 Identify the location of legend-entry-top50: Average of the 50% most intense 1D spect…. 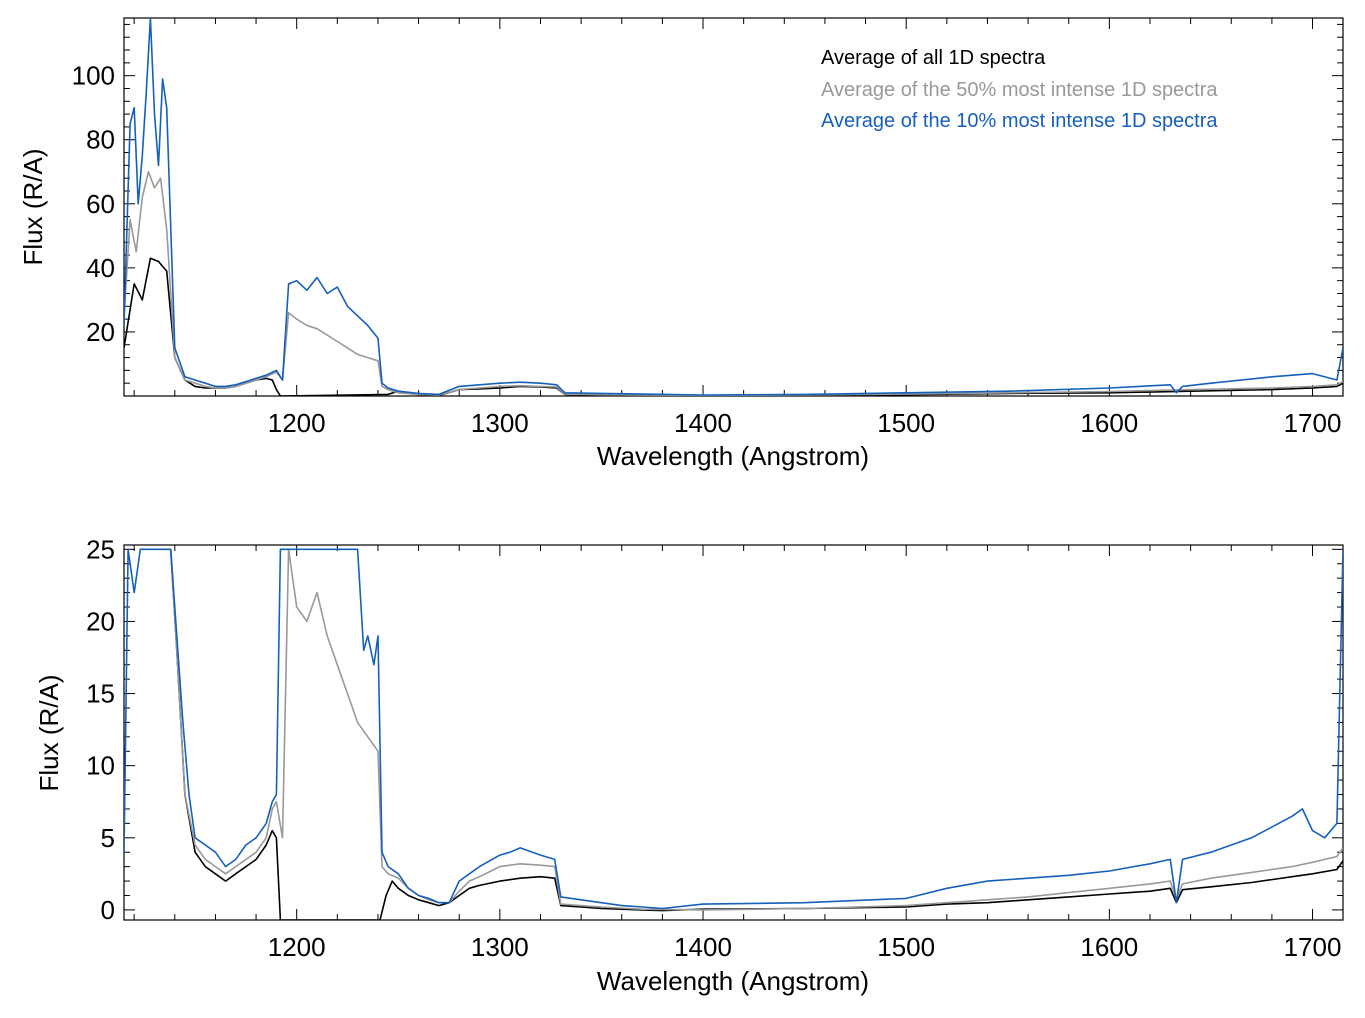
(1019, 90).